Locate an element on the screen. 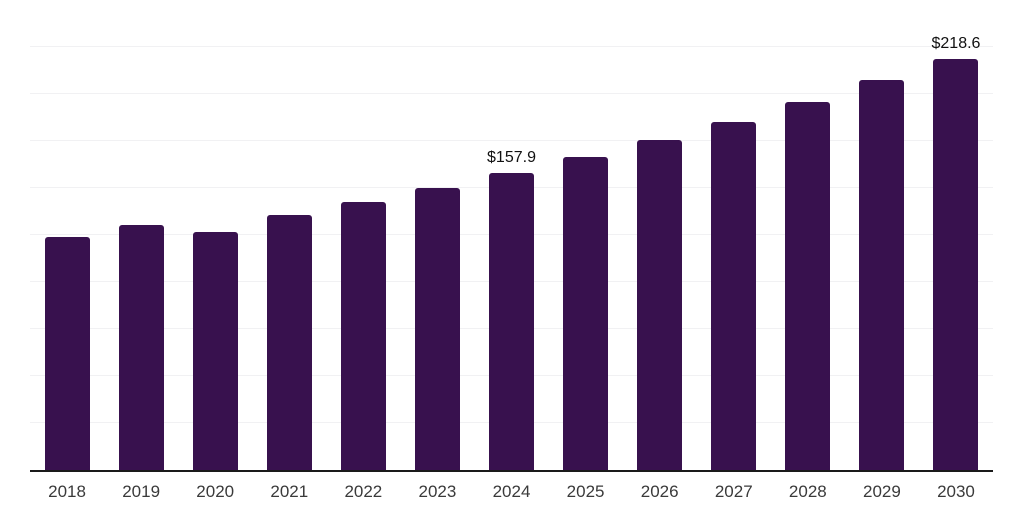 This screenshot has height=512, width=1024. bar-2020 is located at coordinates (215, 350).